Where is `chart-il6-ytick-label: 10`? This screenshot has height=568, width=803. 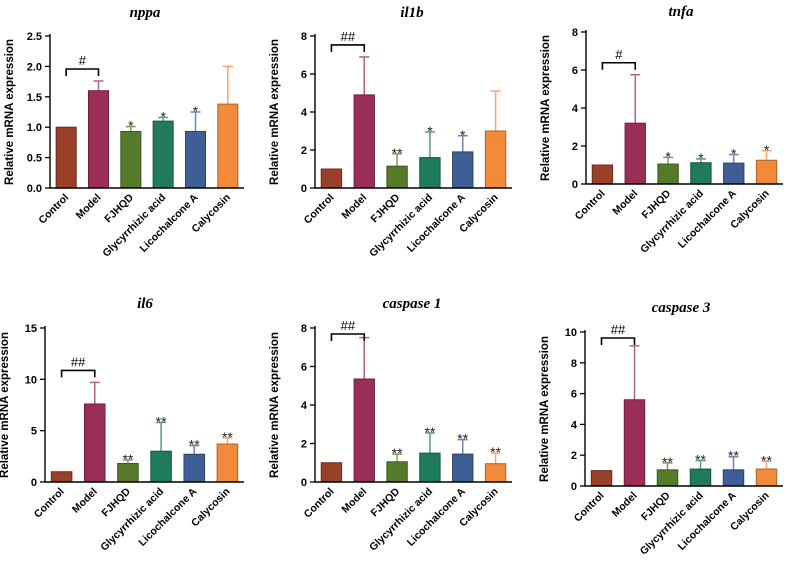
chart-il6-ytick-label: 10 is located at coordinates (31, 380).